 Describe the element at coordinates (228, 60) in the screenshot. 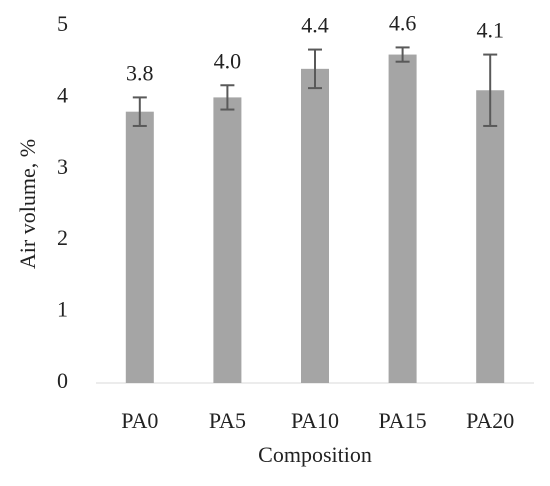

I see `data-label: 4.0` at that location.